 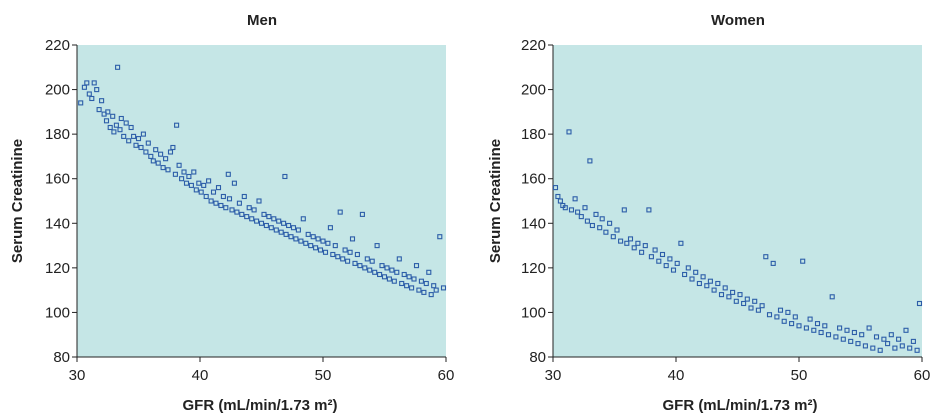 I want to click on y-tick-label-men-80: 80, so click(x=61, y=357).